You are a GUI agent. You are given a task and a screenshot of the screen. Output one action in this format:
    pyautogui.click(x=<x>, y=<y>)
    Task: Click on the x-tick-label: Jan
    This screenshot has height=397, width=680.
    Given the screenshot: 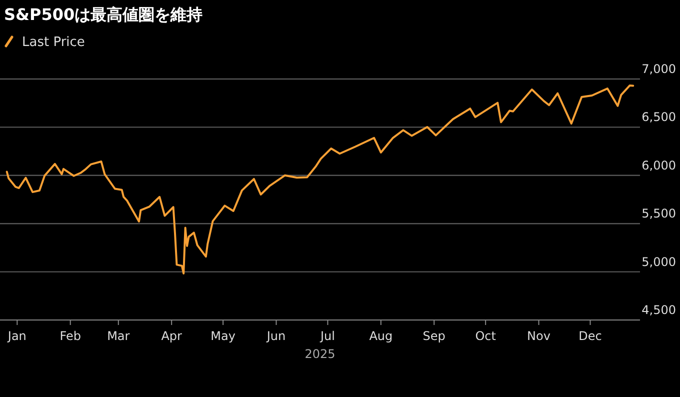 What is the action you would take?
    pyautogui.click(x=16, y=336)
    